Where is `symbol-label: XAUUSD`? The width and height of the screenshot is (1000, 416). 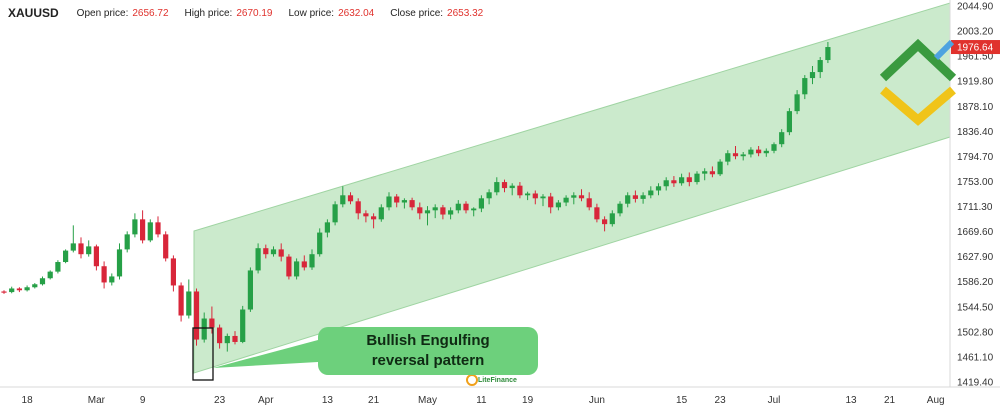
symbol-label: XAUUSD is located at coordinates (33, 13).